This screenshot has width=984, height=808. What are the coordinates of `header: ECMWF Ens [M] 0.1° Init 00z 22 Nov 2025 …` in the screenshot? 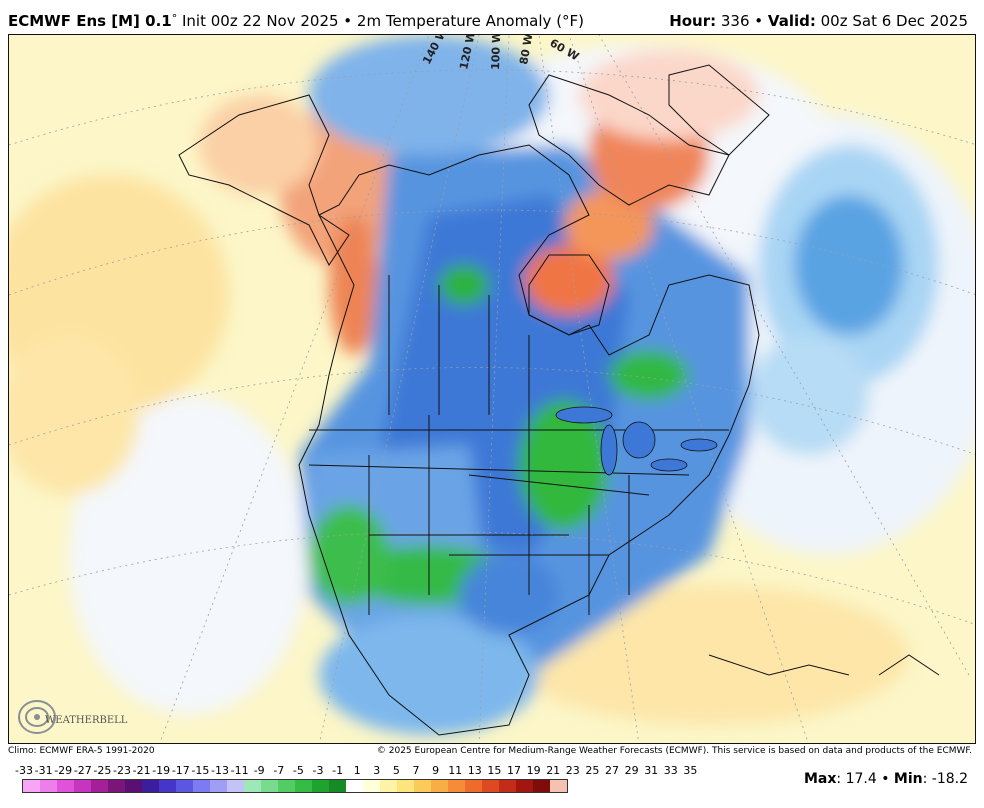 It's located at (492, 17).